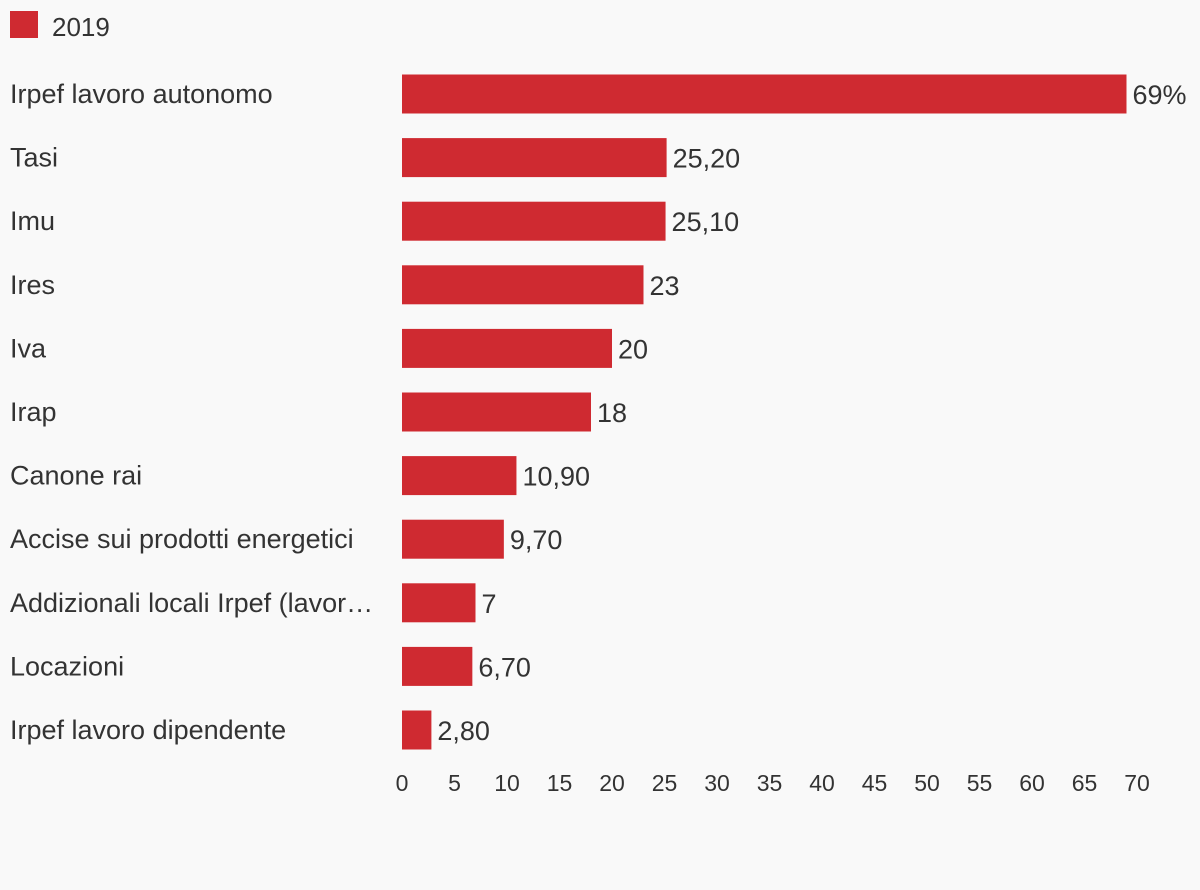 The height and width of the screenshot is (890, 1200). I want to click on x-tick-label: 70, so click(1137, 783).